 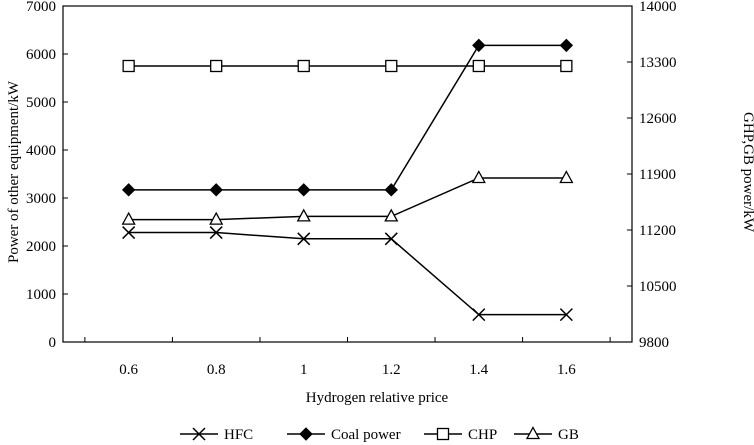 I want to click on x-tick-label: 1.6, so click(x=566, y=370).